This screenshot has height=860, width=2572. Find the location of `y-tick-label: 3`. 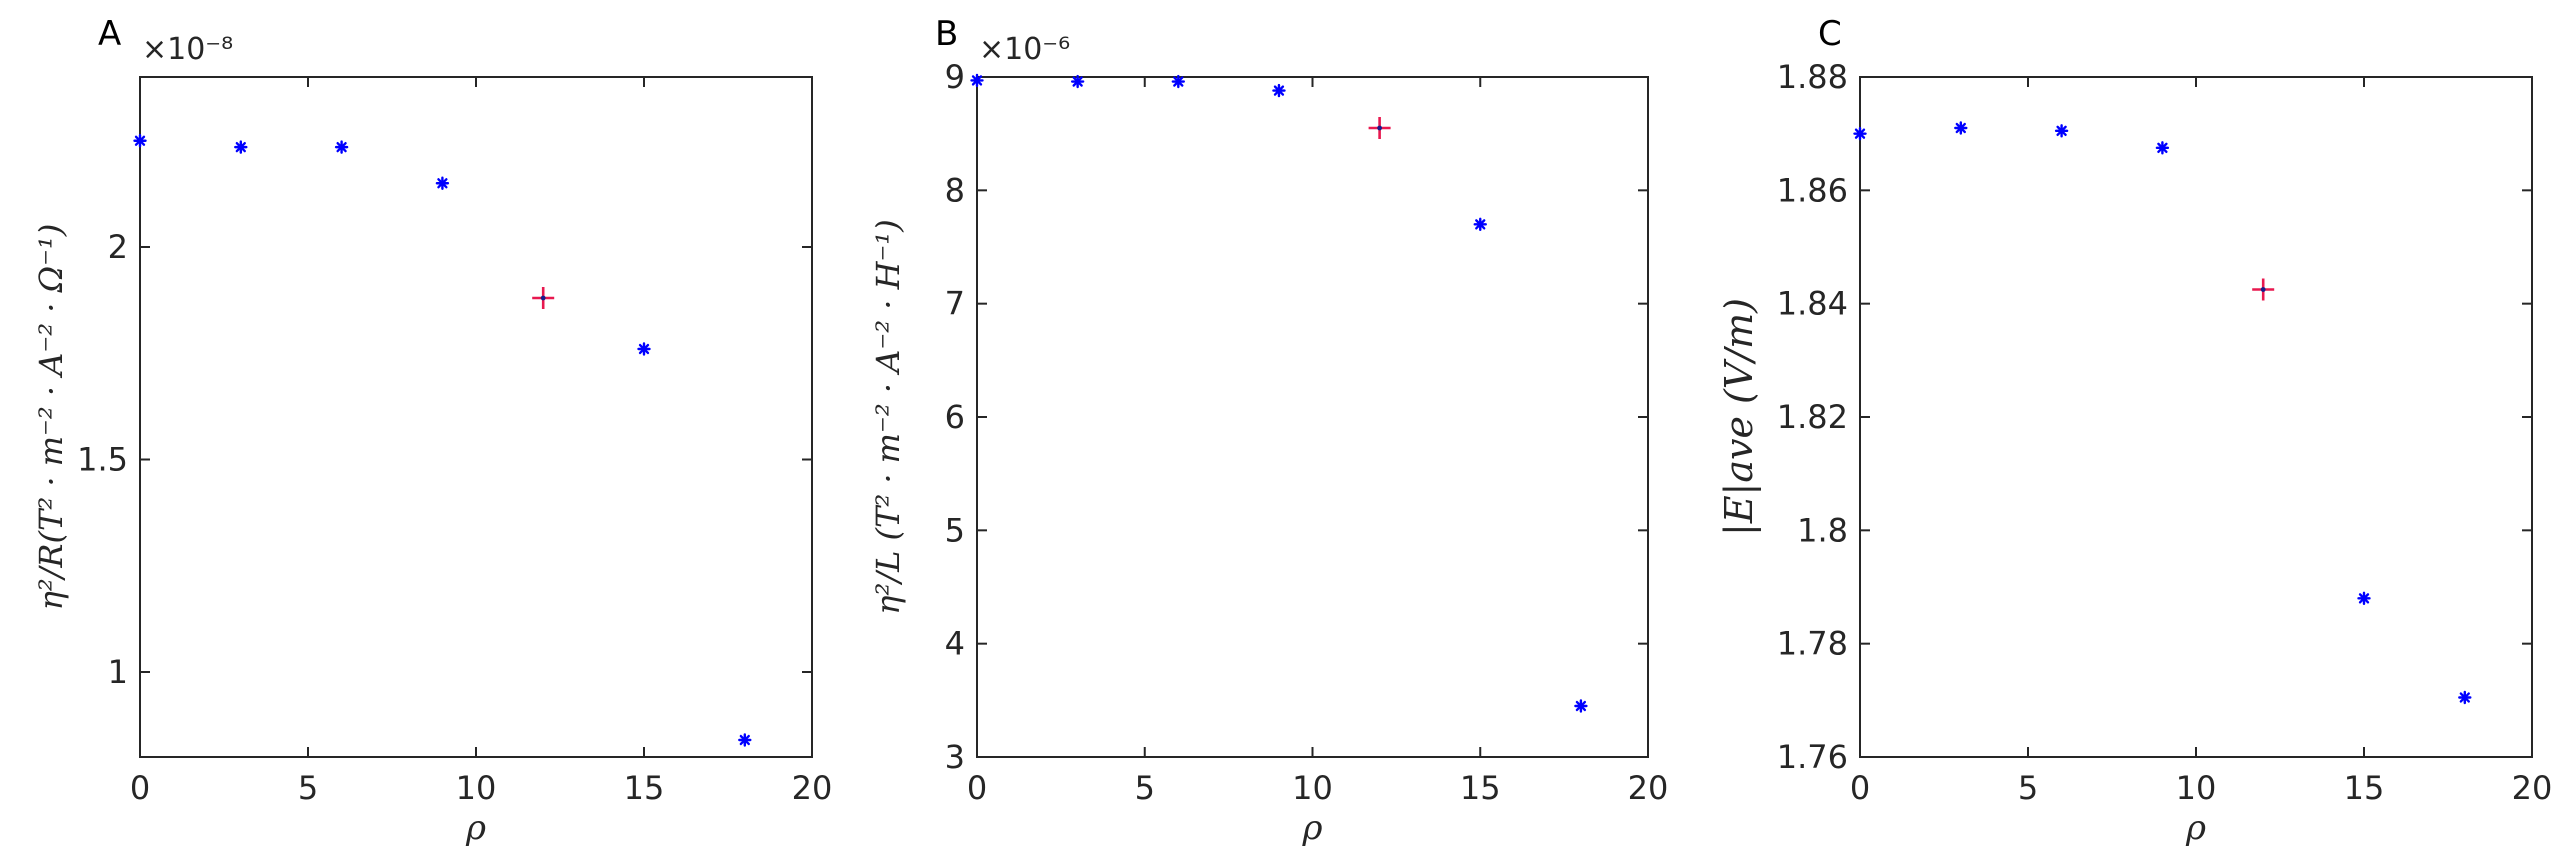

y-tick-label: 3 is located at coordinates (955, 757).